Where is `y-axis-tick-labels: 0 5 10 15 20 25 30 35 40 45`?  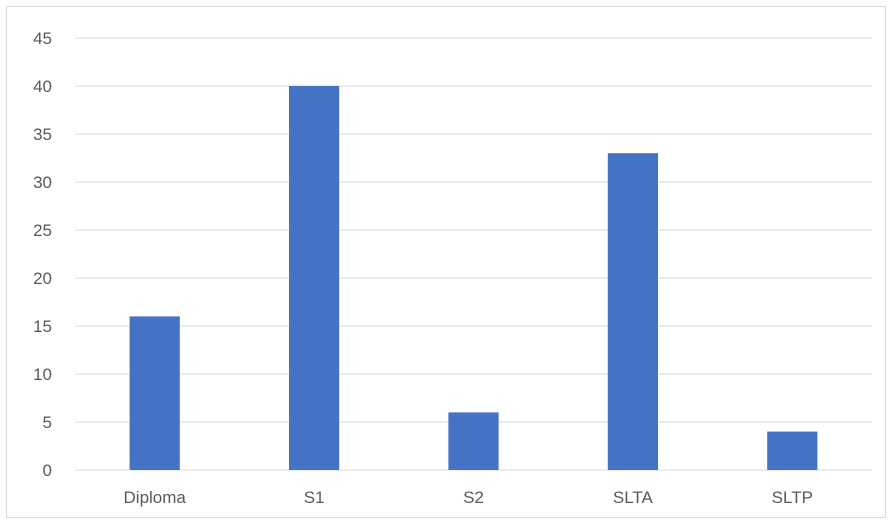
y-axis-tick-labels: 0 5 10 15 20 25 30 35 40 45 is located at coordinates (42, 254).